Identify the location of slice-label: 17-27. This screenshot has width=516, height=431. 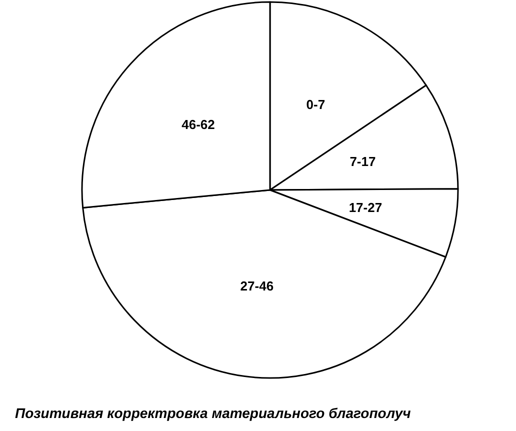
(365, 207).